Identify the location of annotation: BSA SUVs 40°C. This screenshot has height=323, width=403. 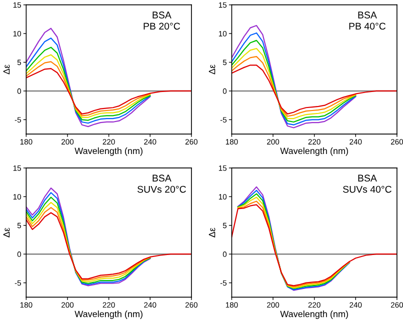
(367, 183).